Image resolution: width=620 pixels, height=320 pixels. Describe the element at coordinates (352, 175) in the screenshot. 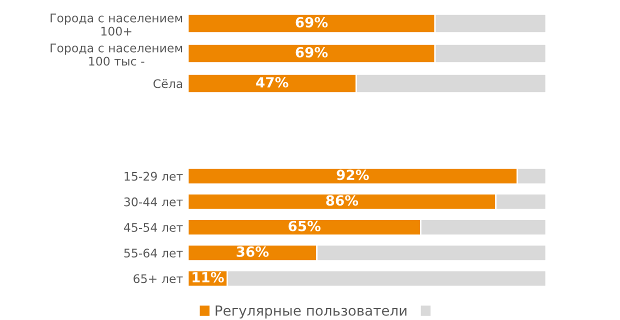

I see `data-label: 92%` at that location.